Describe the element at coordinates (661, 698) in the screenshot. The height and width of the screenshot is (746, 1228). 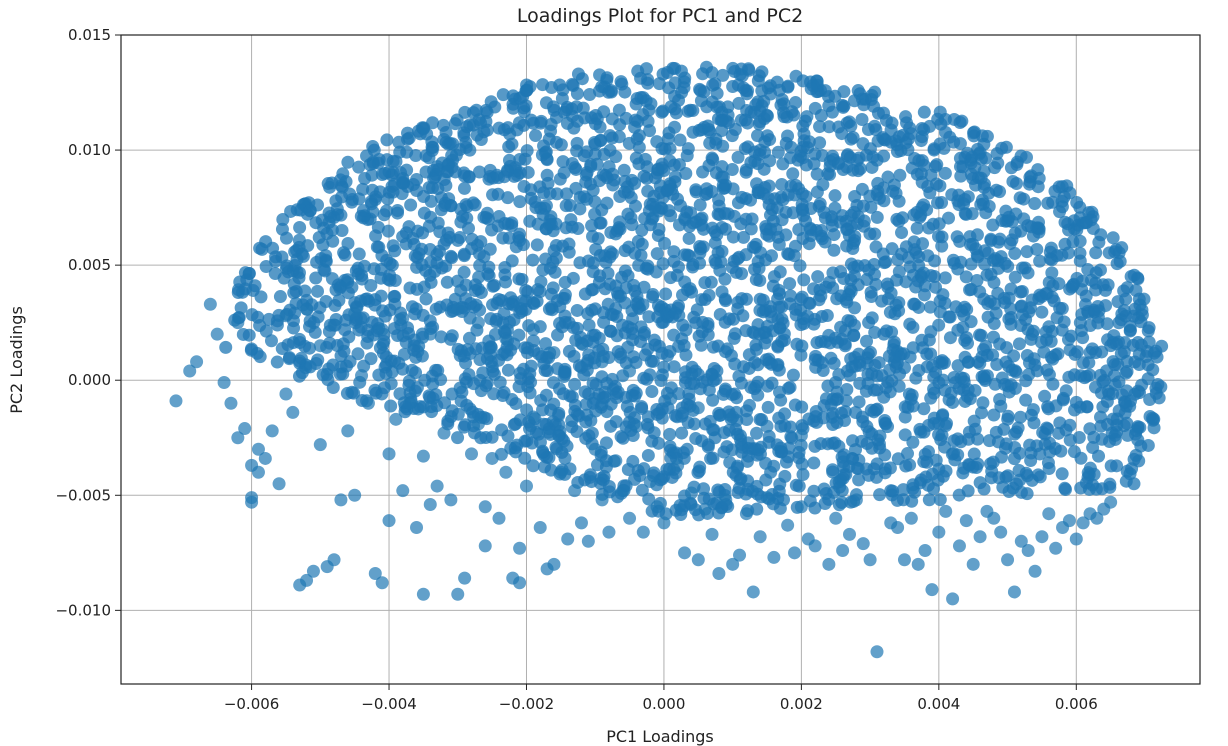
I see `x-axis-ticks: −0.006 −0.004 −0.002 0.000 0.002 0.004 0.006` at that location.